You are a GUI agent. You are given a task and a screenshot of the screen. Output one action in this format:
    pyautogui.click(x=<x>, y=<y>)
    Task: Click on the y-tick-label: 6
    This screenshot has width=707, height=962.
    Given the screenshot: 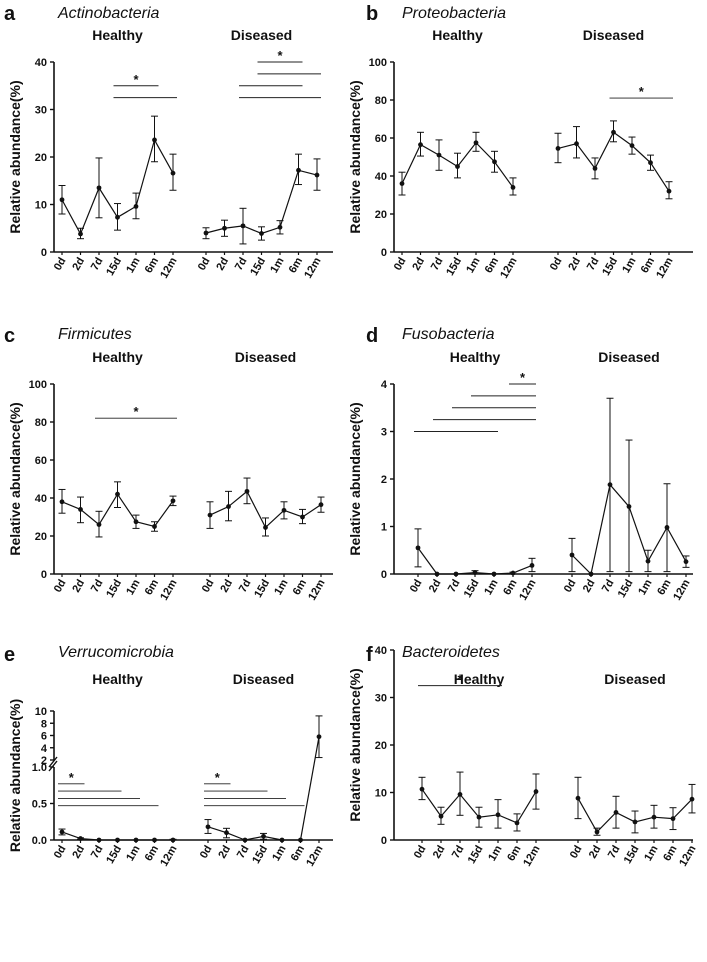 What is the action you would take?
    pyautogui.click(x=44, y=737)
    